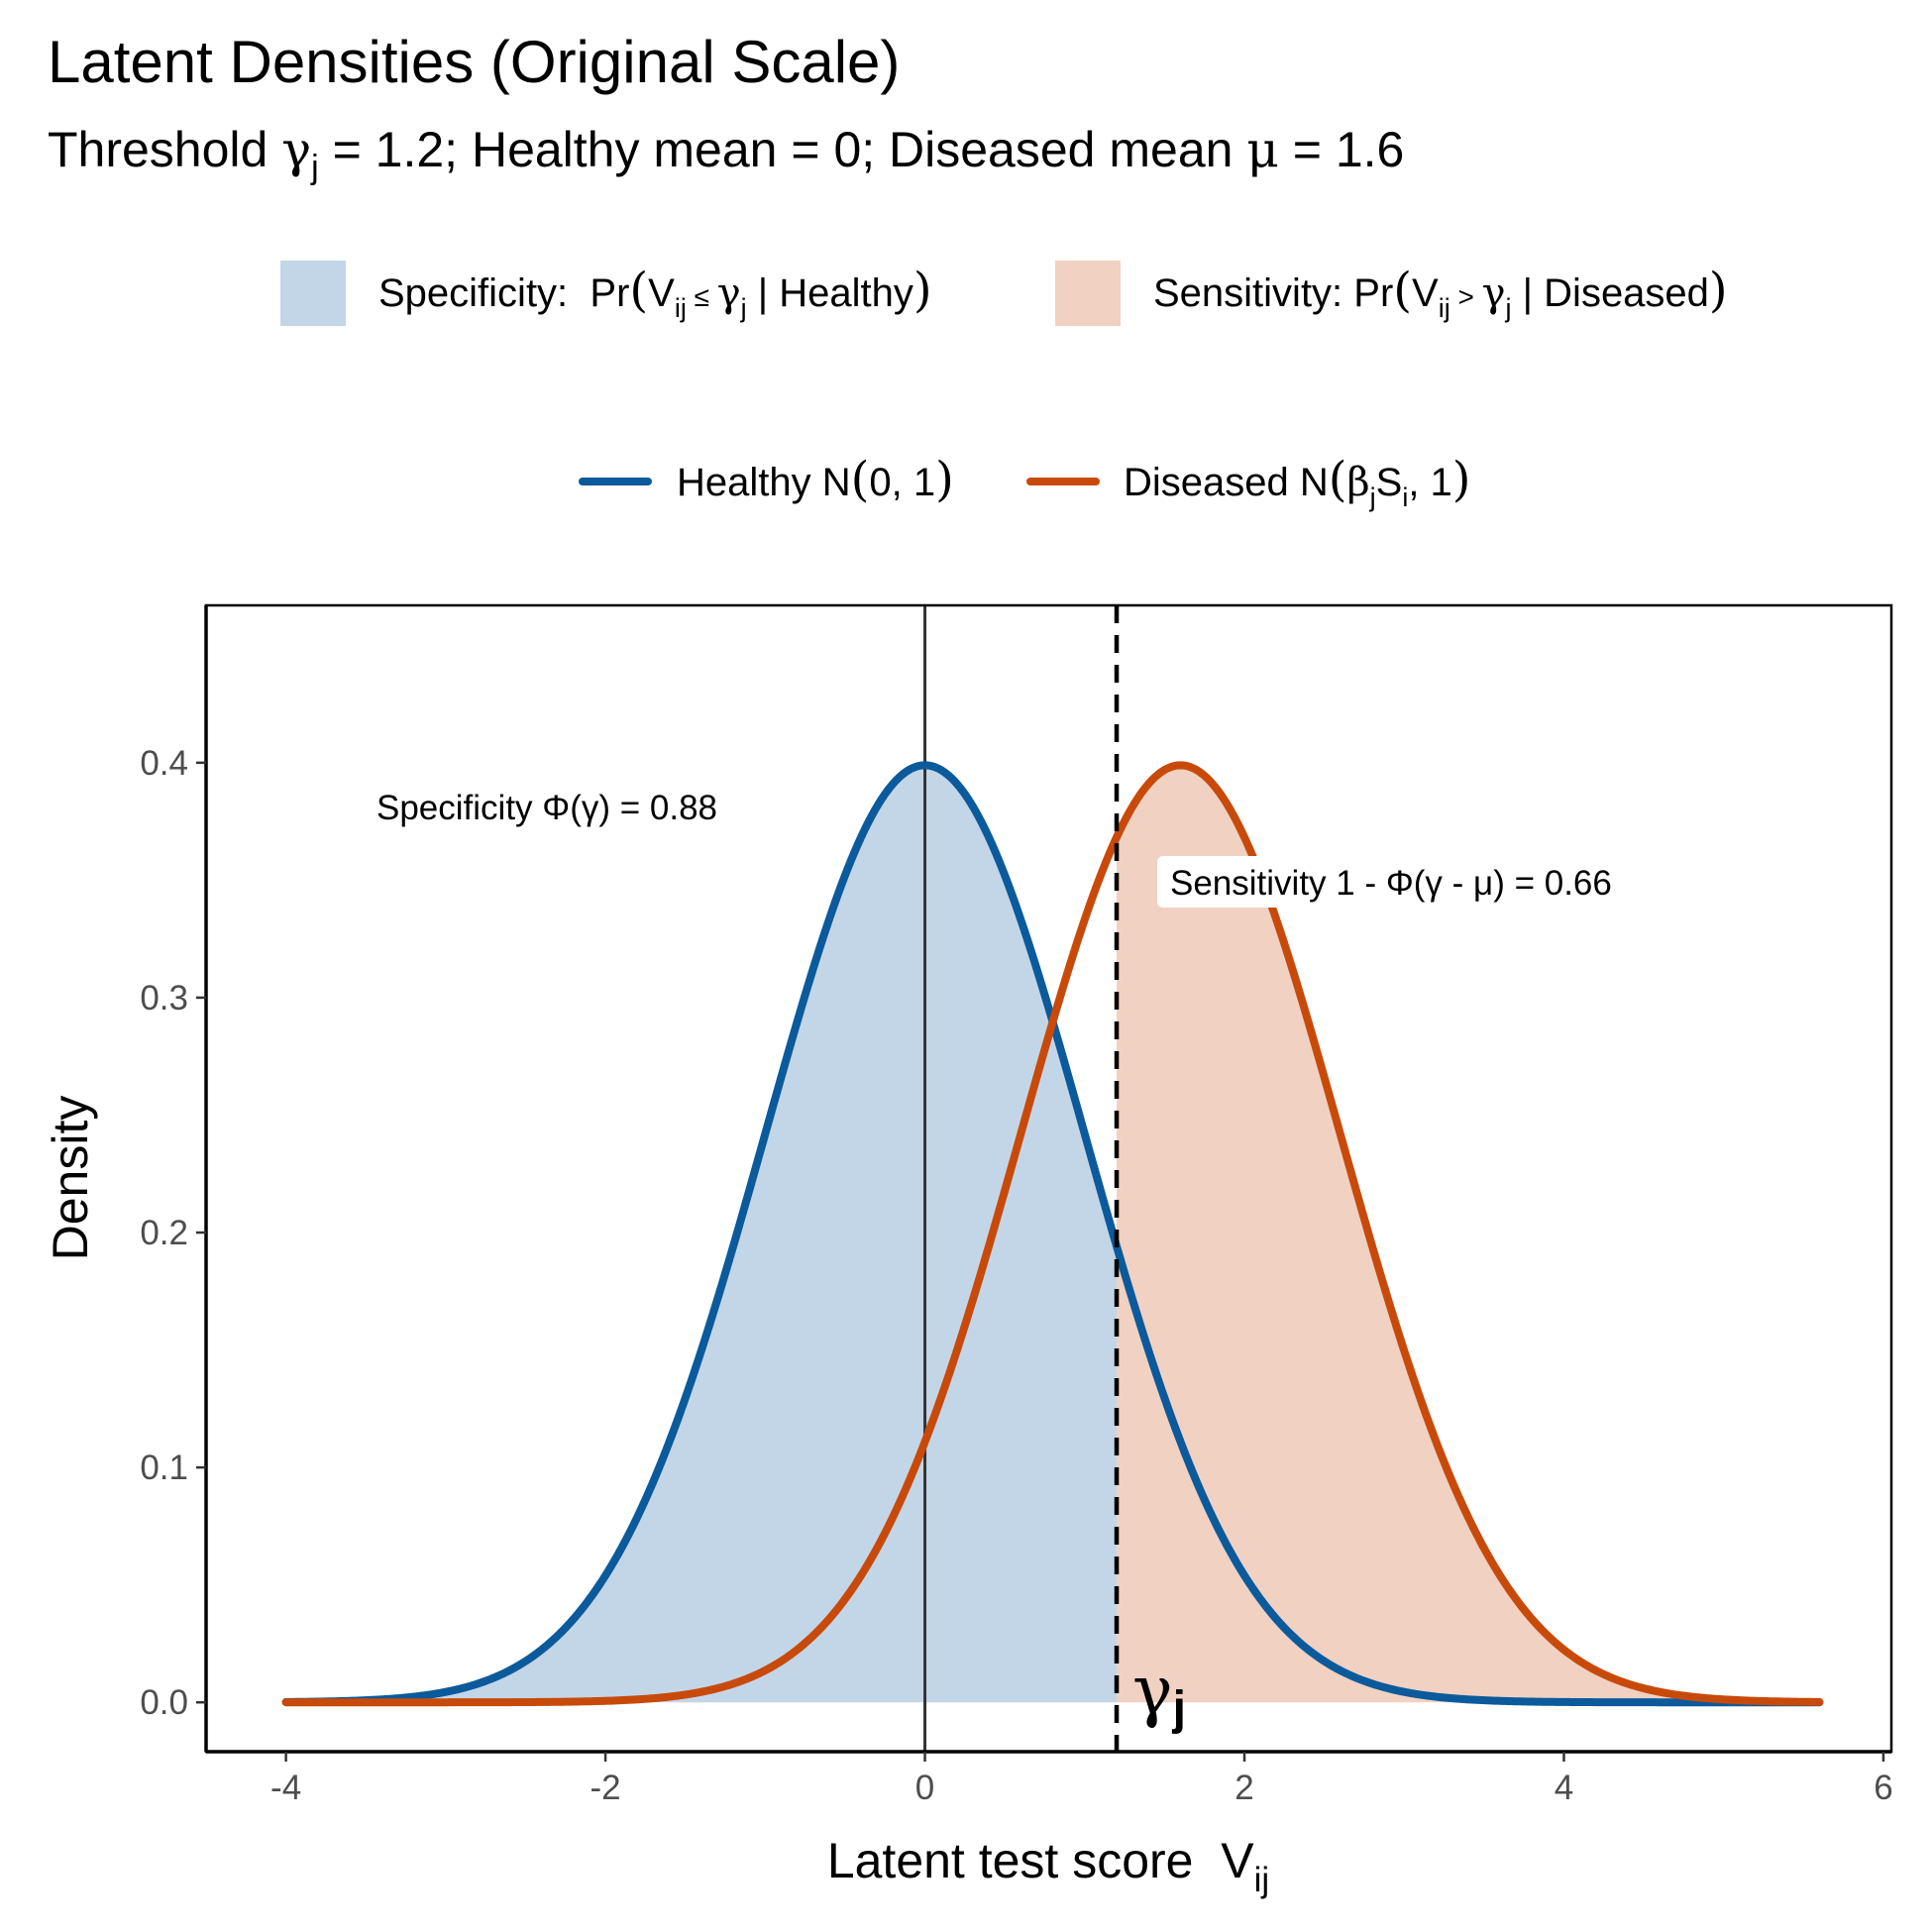  I want to click on chart-title: Latent Densities (Original Scale), so click(474, 62).